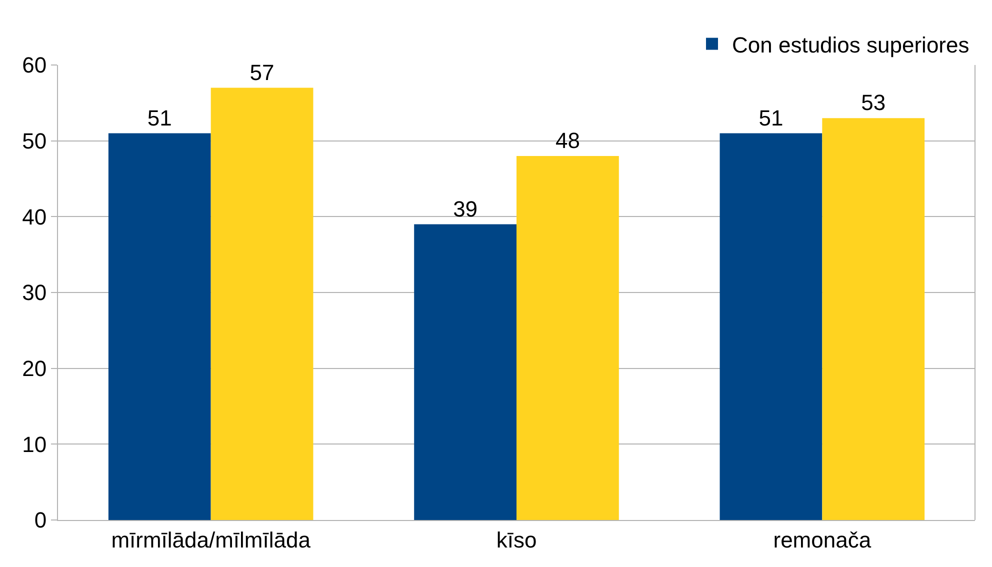 This screenshot has width=992, height=567. What do you see at coordinates (873, 103) in the screenshot?
I see `data-label: 53` at bounding box center [873, 103].